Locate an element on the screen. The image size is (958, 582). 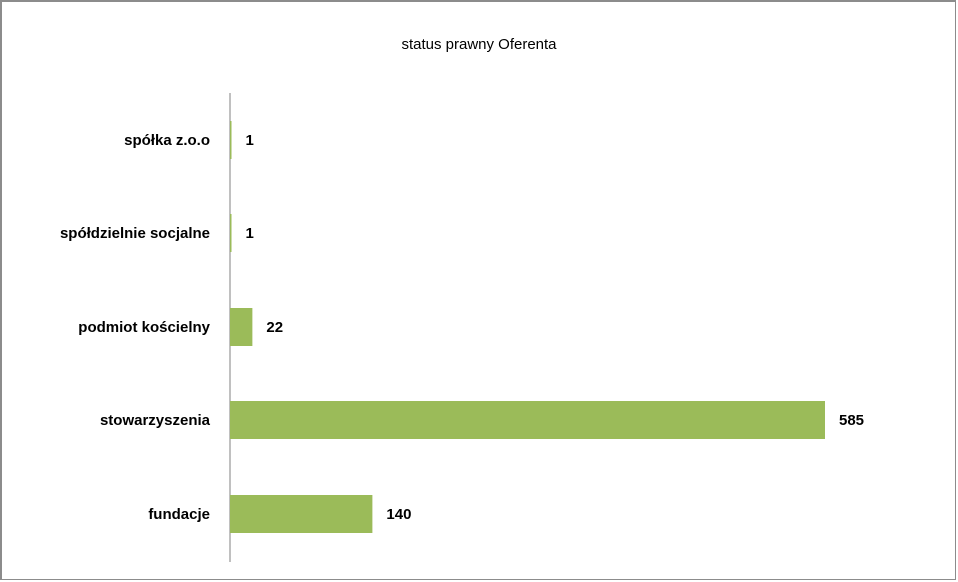
value-label-5: 140 is located at coordinates (398, 514).